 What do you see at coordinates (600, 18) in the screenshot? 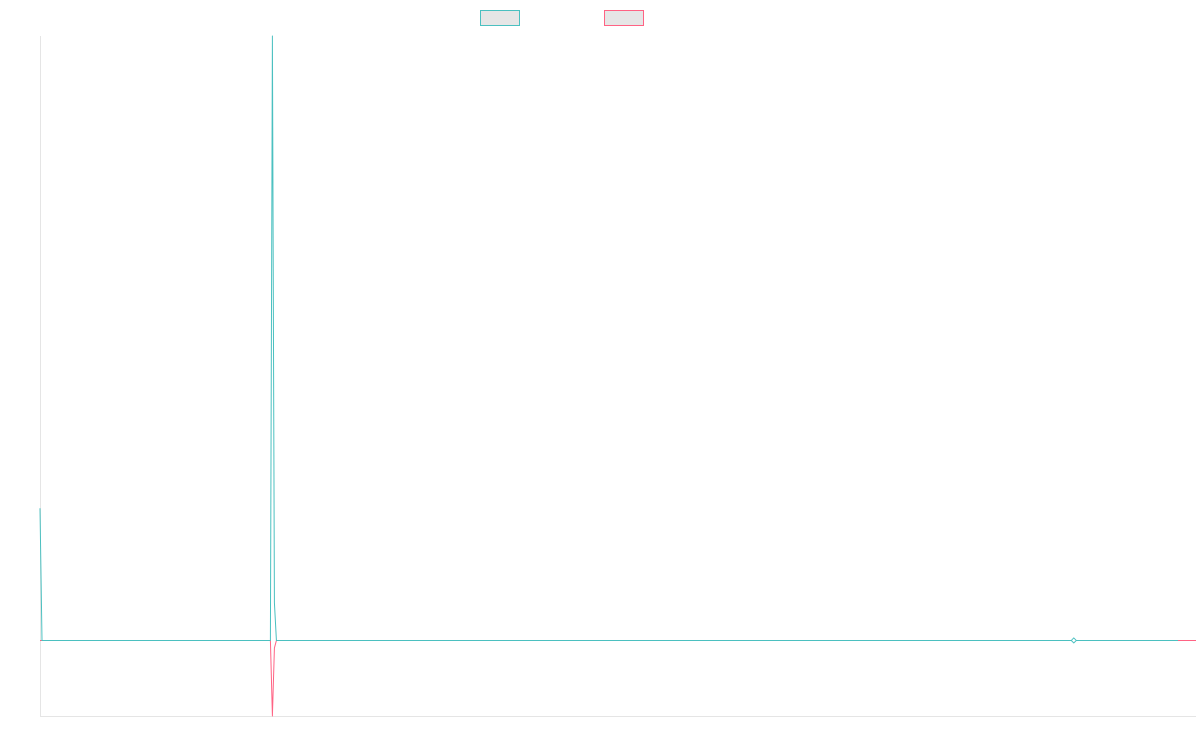
I see `chart-legend` at bounding box center [600, 18].